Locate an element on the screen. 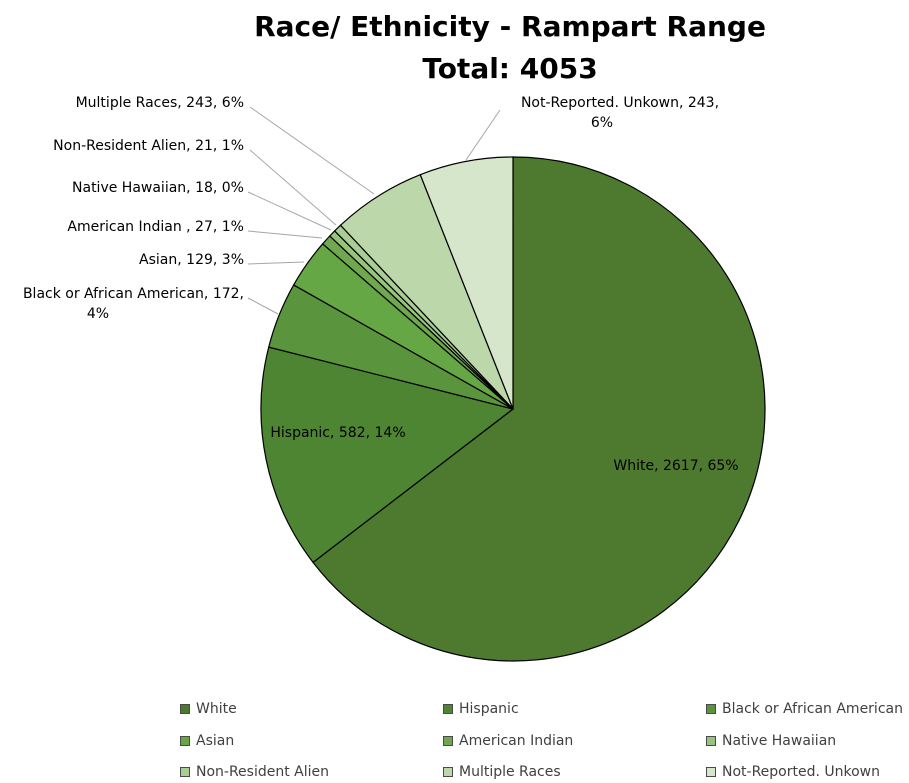  data-label: Multiple Races, 243, 6% is located at coordinates (160, 103).